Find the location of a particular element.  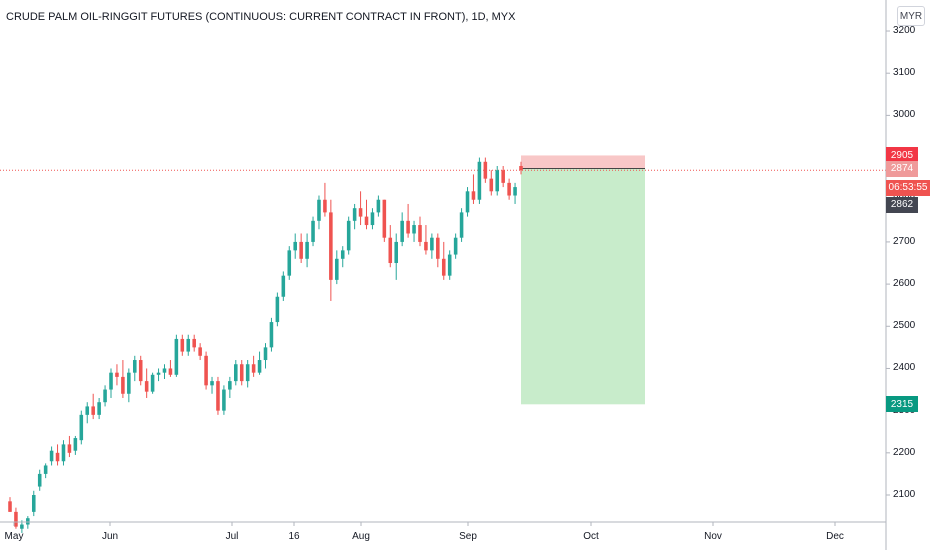

entry-price-tag: 2874 is located at coordinates (902, 168).